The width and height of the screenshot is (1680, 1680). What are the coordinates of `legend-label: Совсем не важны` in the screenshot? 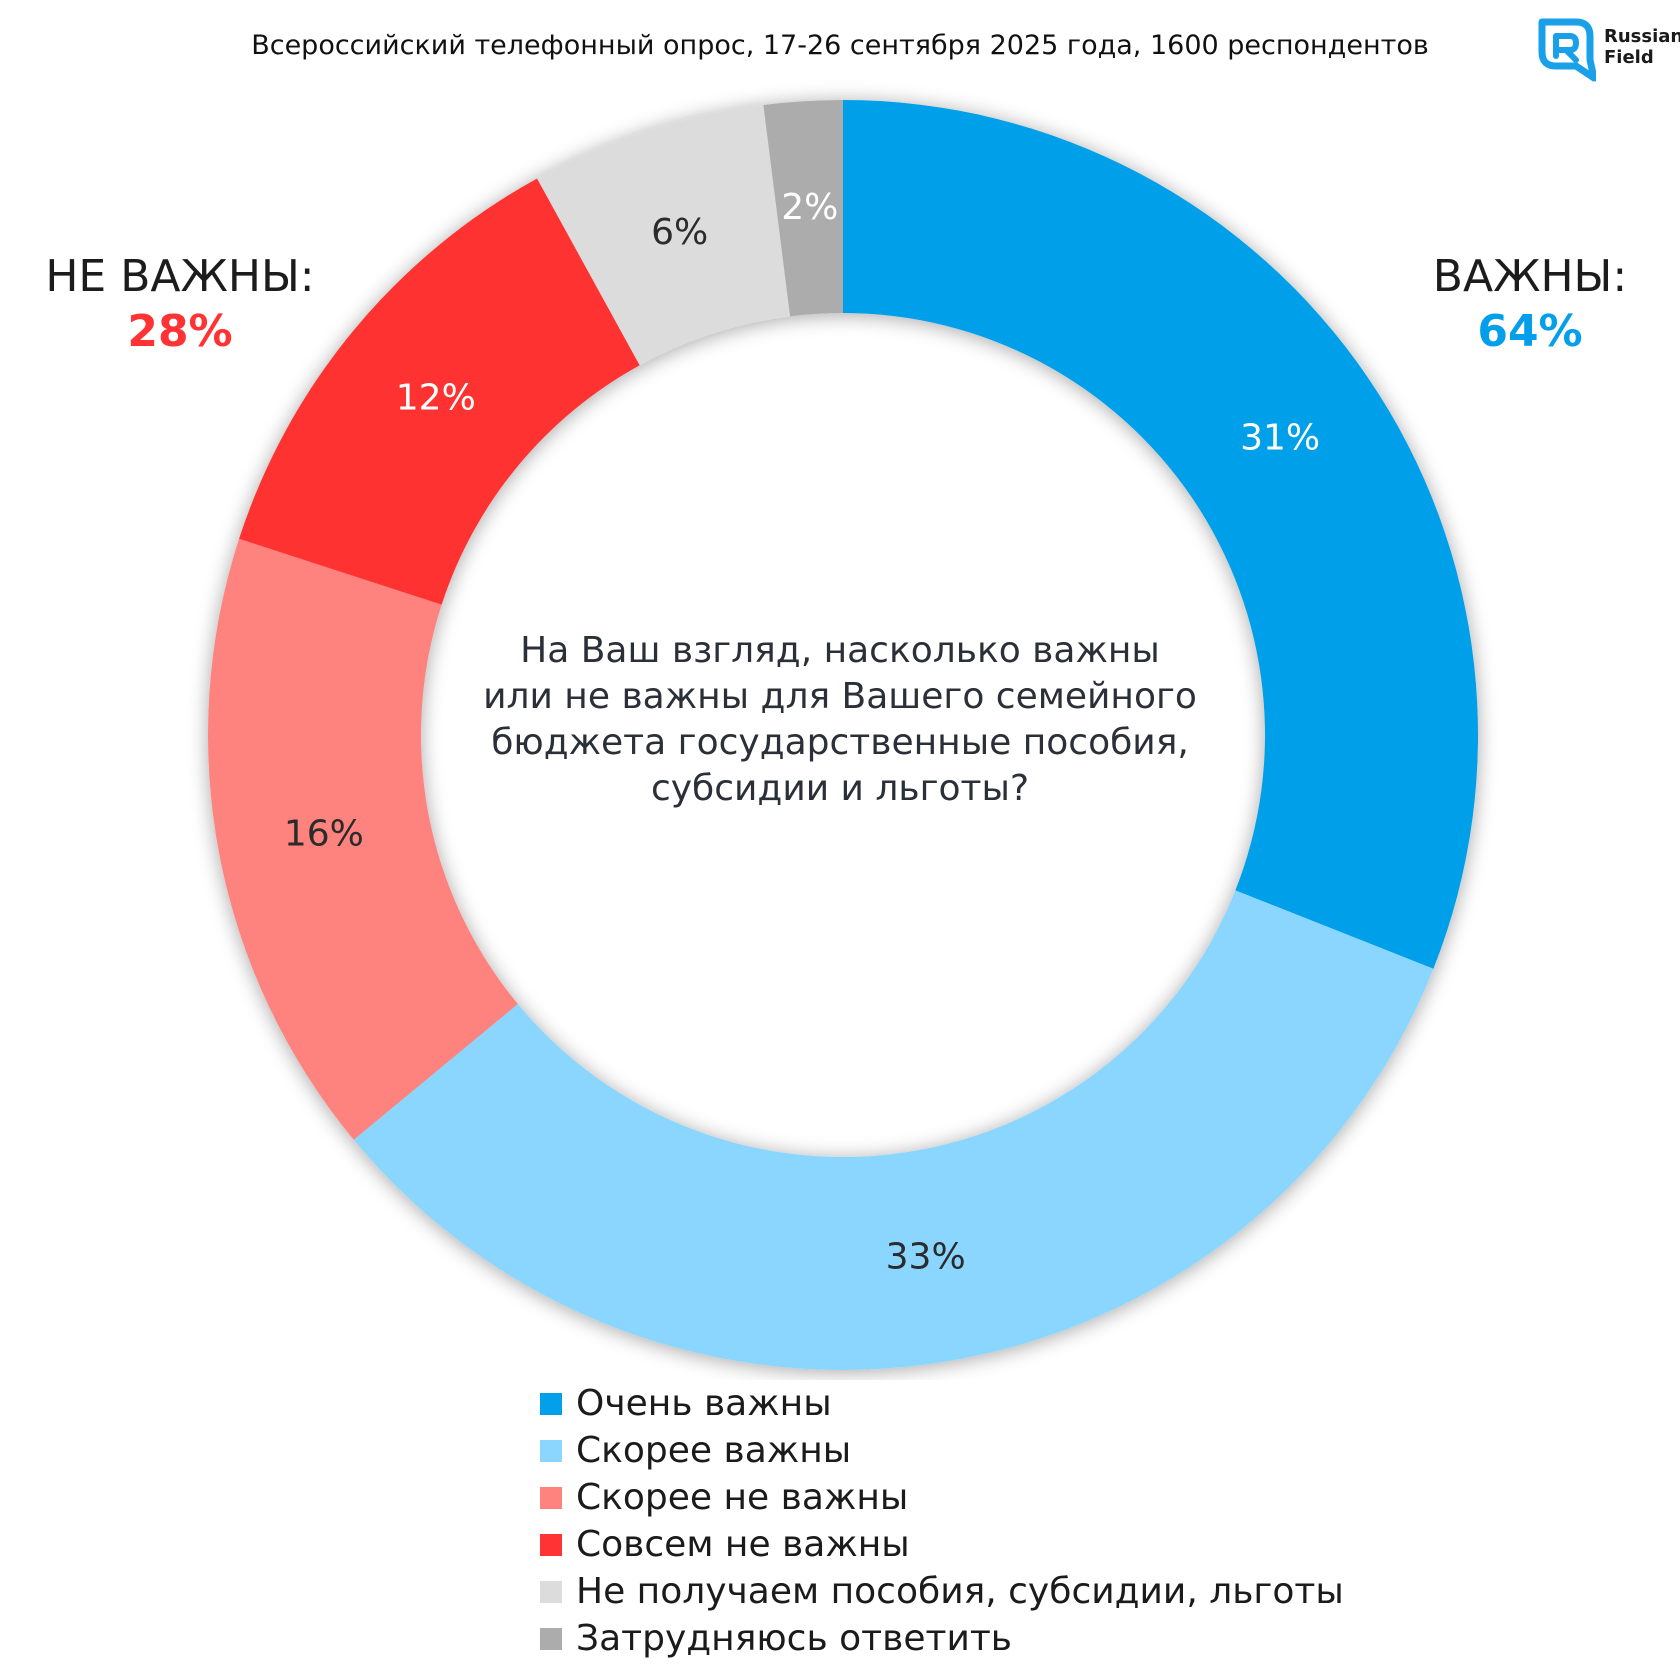 It's located at (743, 1544).